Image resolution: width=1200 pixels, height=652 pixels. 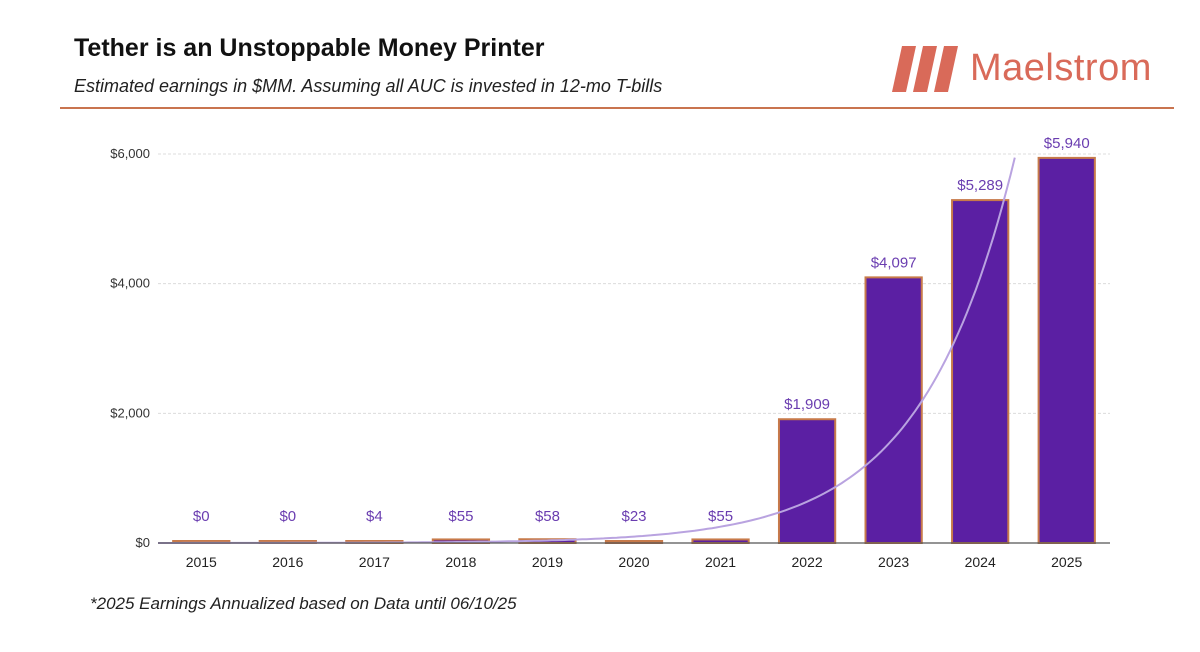 What do you see at coordinates (309, 48) in the screenshot?
I see `chart-title: Tether is an Unstoppable Money Printer` at bounding box center [309, 48].